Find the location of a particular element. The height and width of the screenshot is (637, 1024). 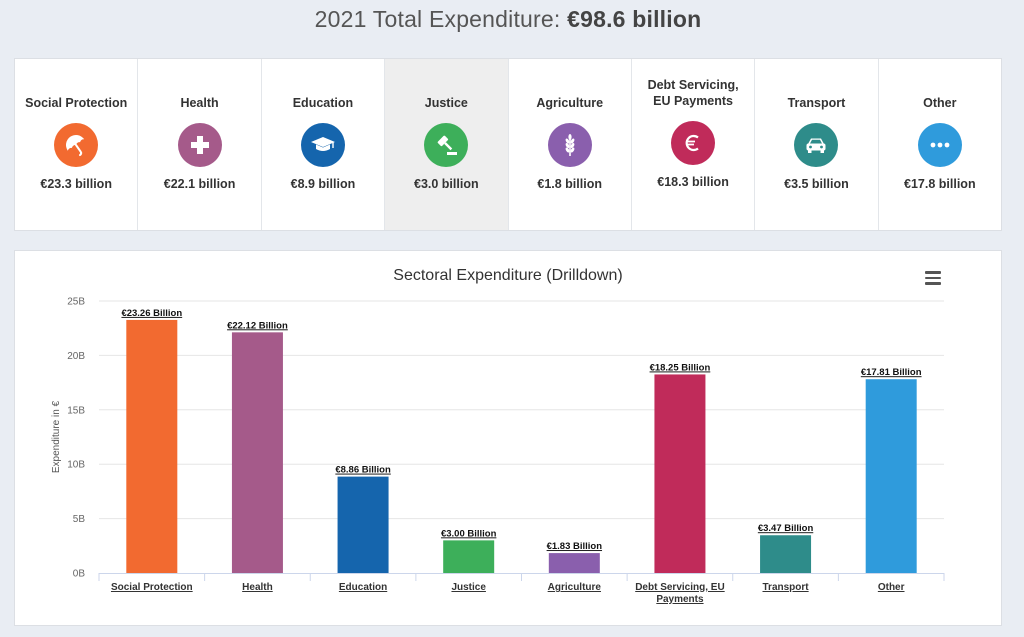

sector-card-value: €17.8 billion is located at coordinates (940, 184).